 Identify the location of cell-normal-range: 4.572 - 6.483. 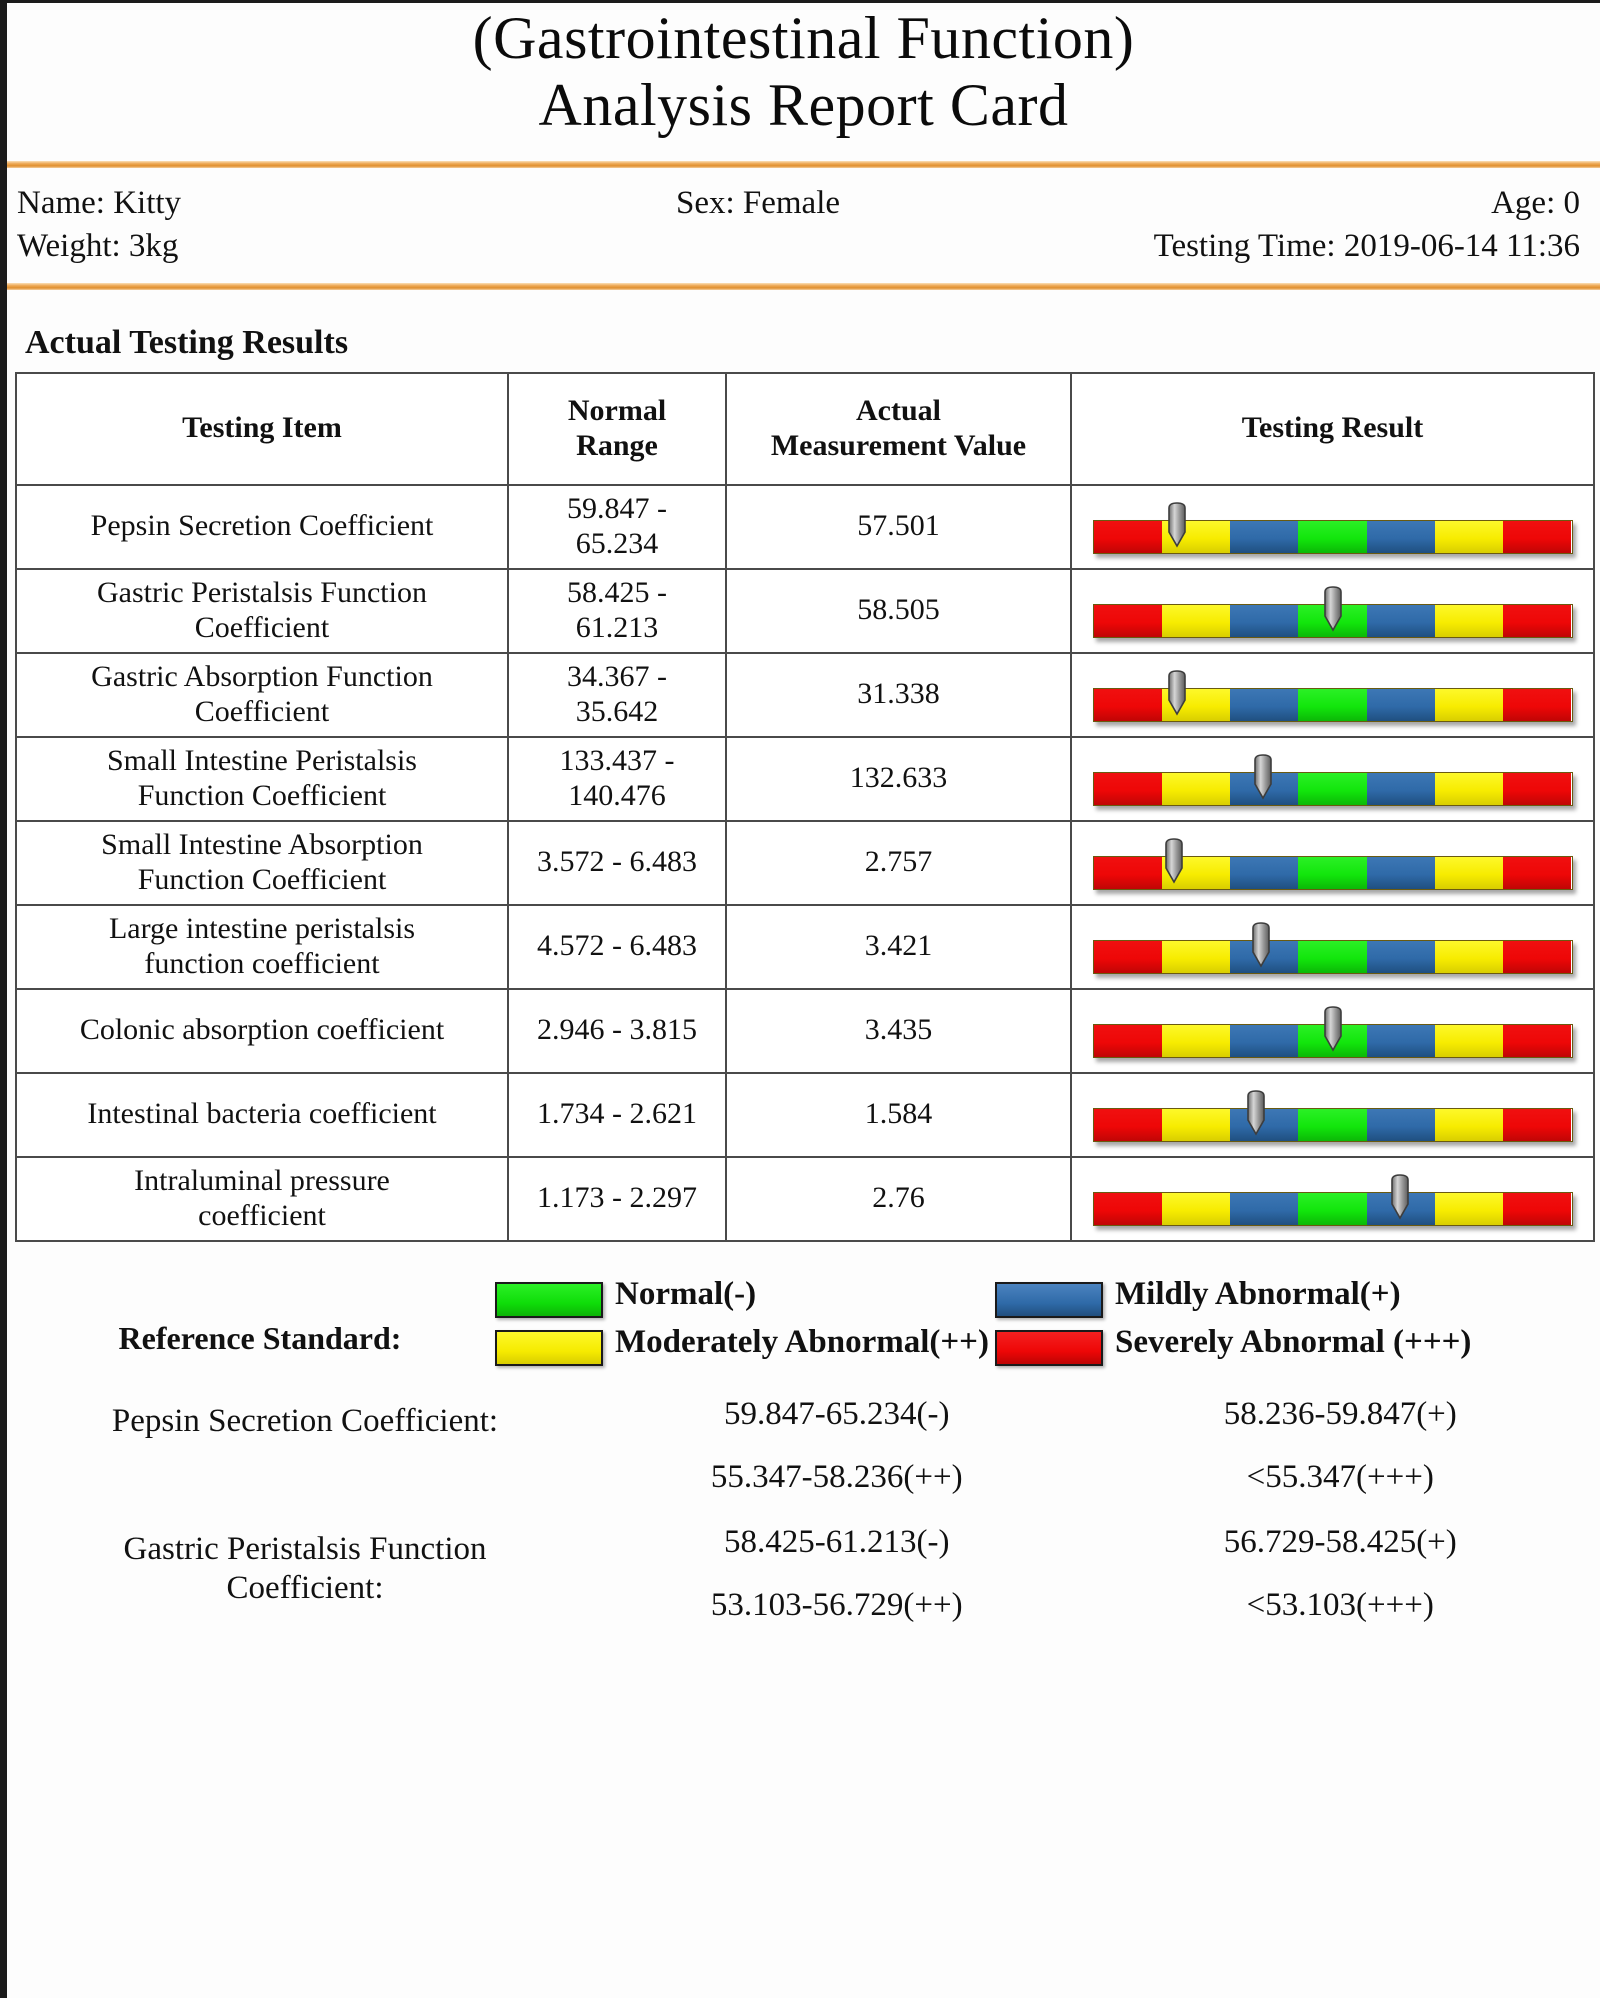
(617, 946).